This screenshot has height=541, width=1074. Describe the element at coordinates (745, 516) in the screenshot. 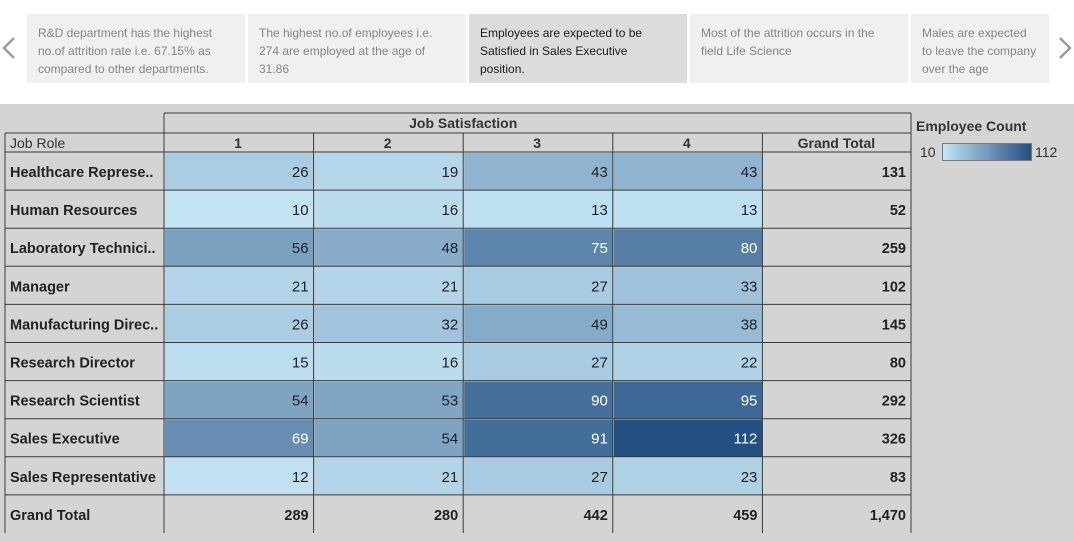

I see `column-grand-total: 459` at that location.